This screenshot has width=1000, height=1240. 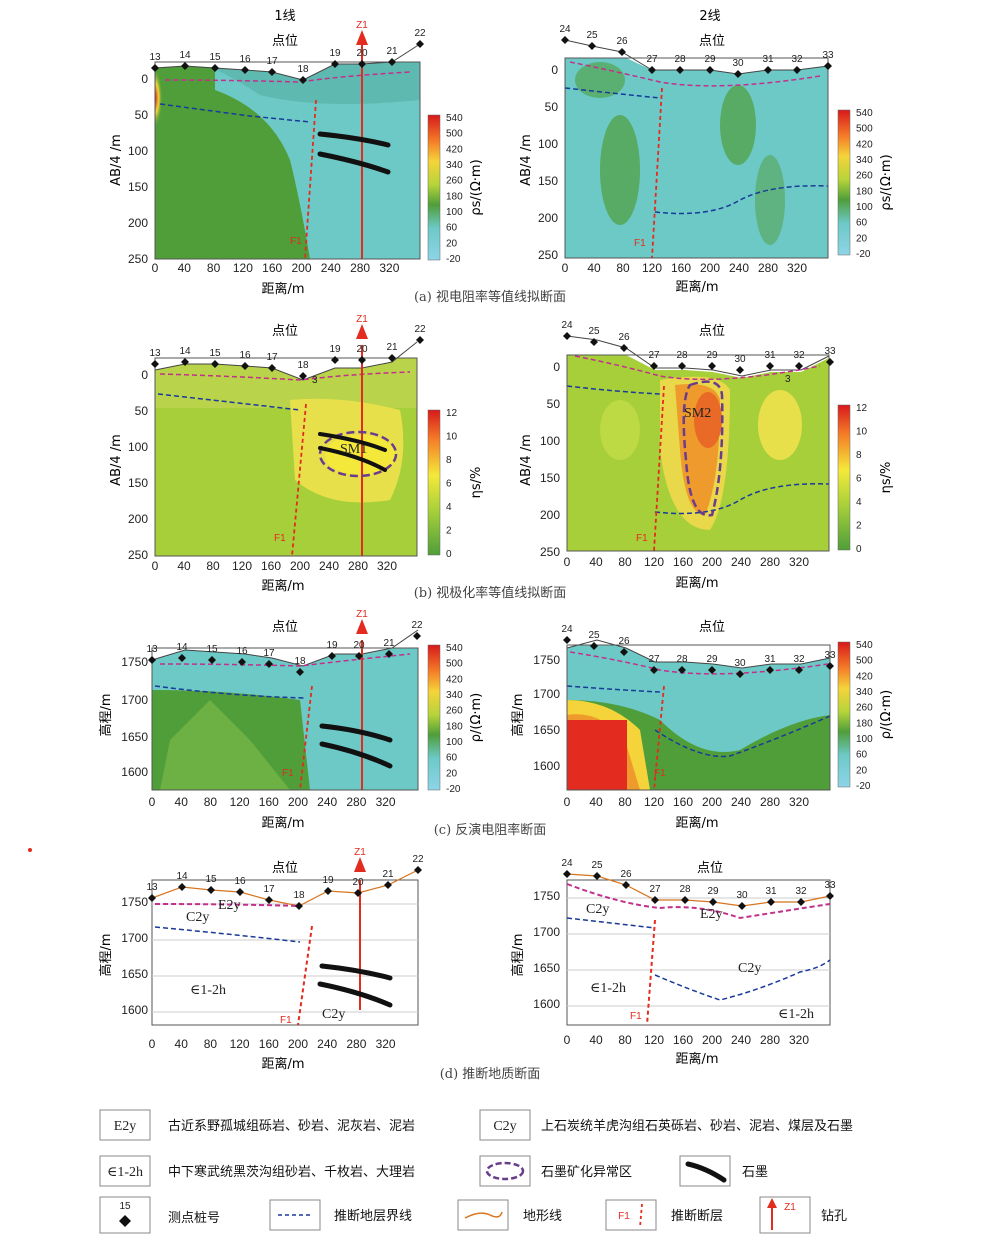 What do you see at coordinates (138, 483) in the screenshot?
I see `y-tick-label: 150` at bounding box center [138, 483].